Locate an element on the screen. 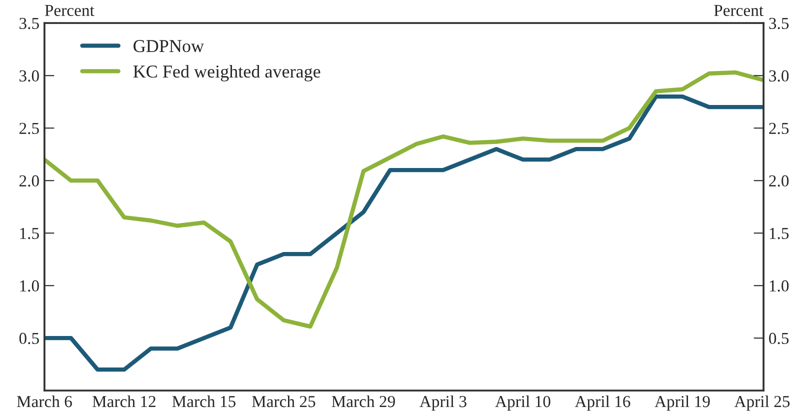 This screenshot has width=808, height=420. x-tick-label: April 19 is located at coordinates (682, 403).